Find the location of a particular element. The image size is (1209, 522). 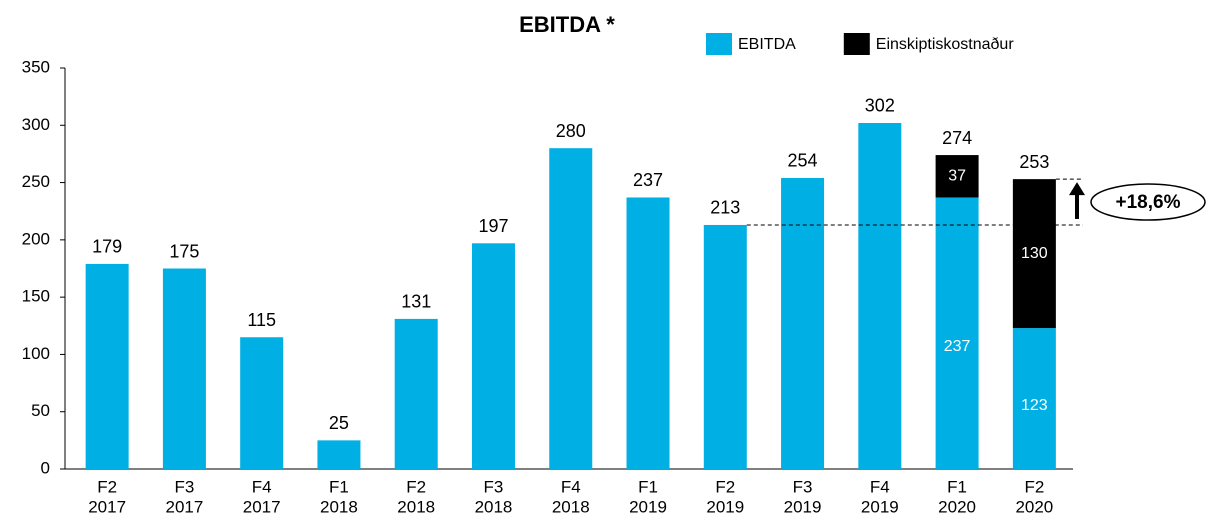

value-label: 115 is located at coordinates (261, 320).